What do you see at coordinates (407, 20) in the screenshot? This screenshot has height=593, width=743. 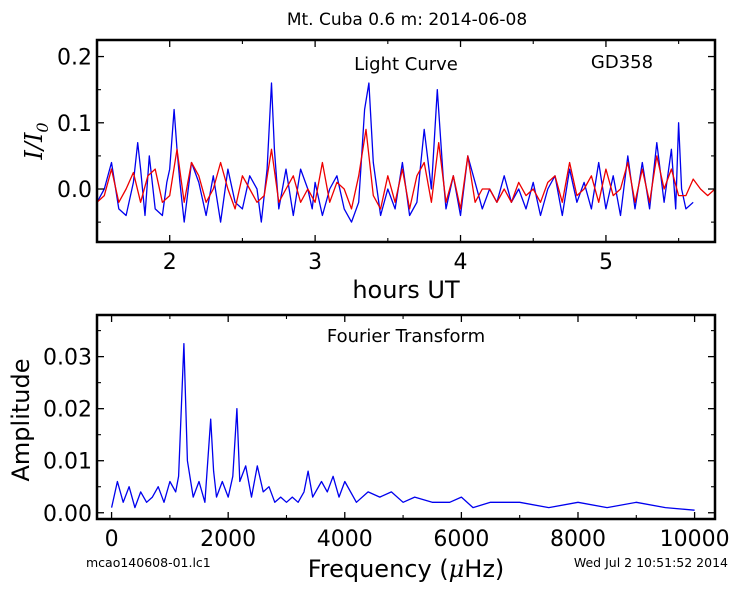 I see `figure-title: Mt. Cuba 0.6 m: 2014-06-08` at bounding box center [407, 20].